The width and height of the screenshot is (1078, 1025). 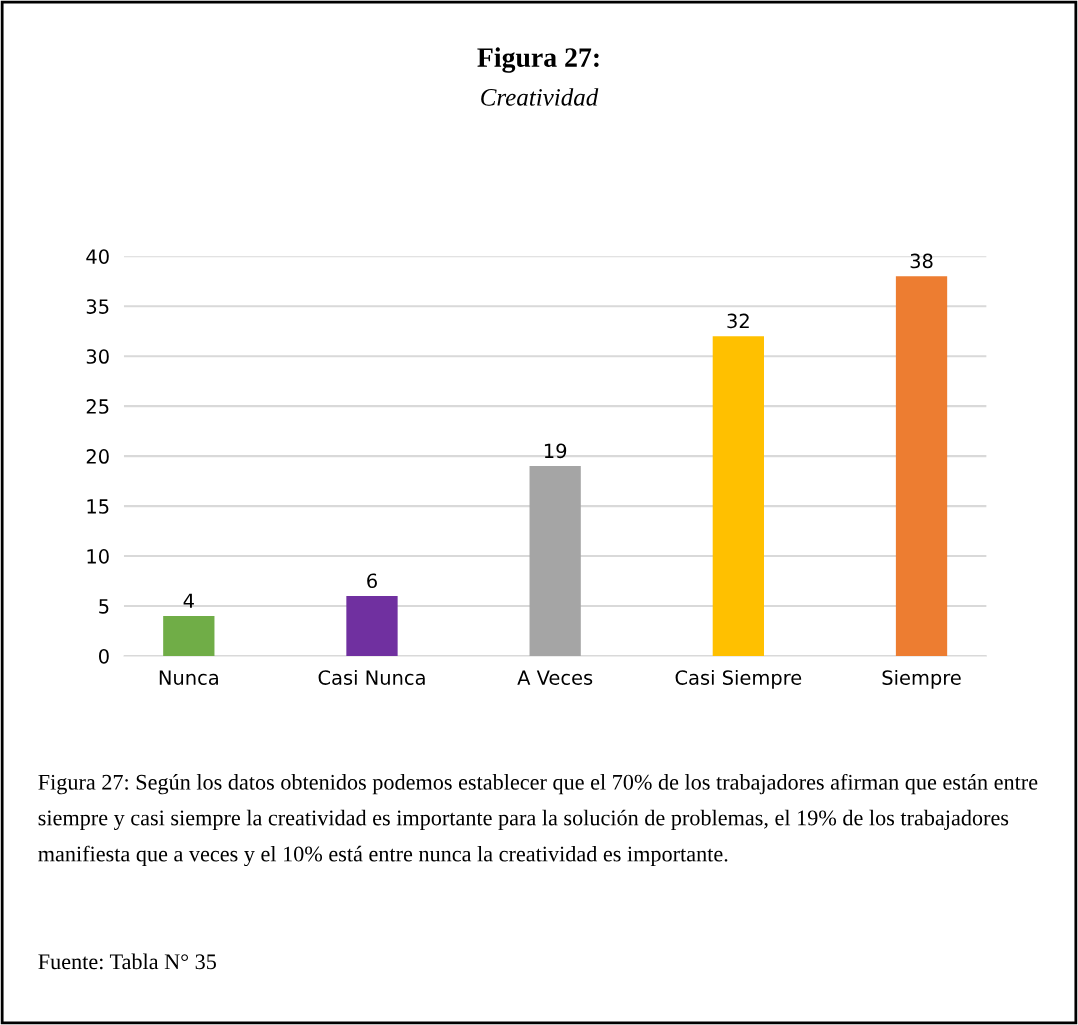 I want to click on chart-title: Figura 27:, so click(x=538, y=60).